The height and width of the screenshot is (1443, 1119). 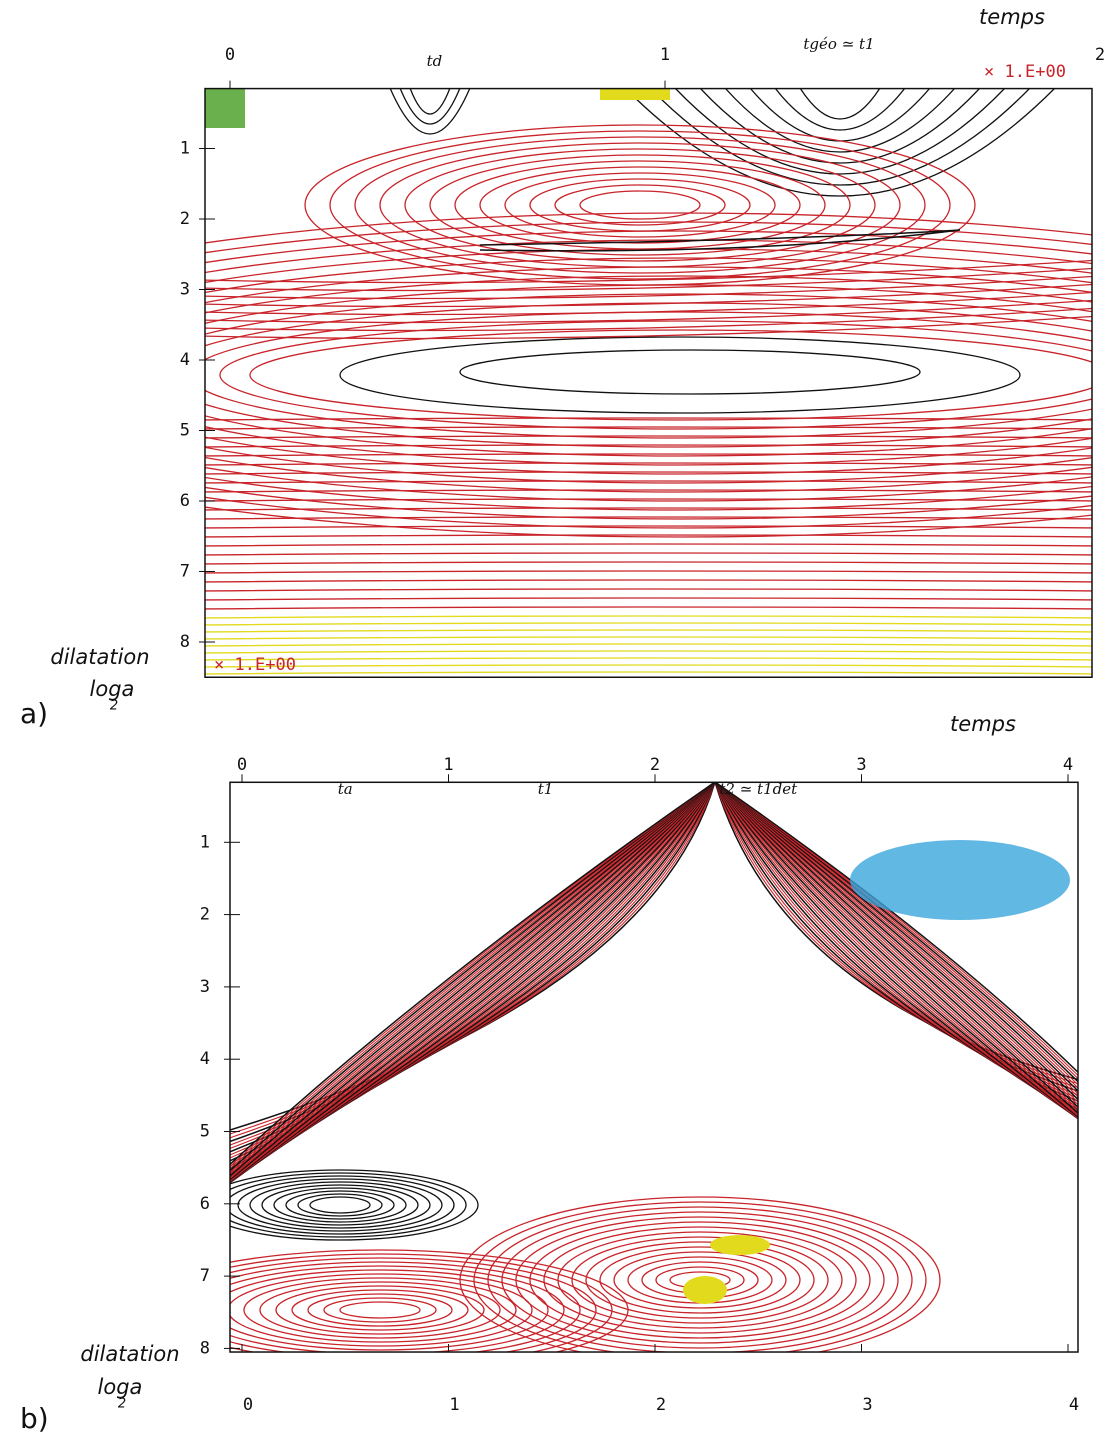 I want to click on annotation: tgéo ≃ t1, so click(x=838, y=44).